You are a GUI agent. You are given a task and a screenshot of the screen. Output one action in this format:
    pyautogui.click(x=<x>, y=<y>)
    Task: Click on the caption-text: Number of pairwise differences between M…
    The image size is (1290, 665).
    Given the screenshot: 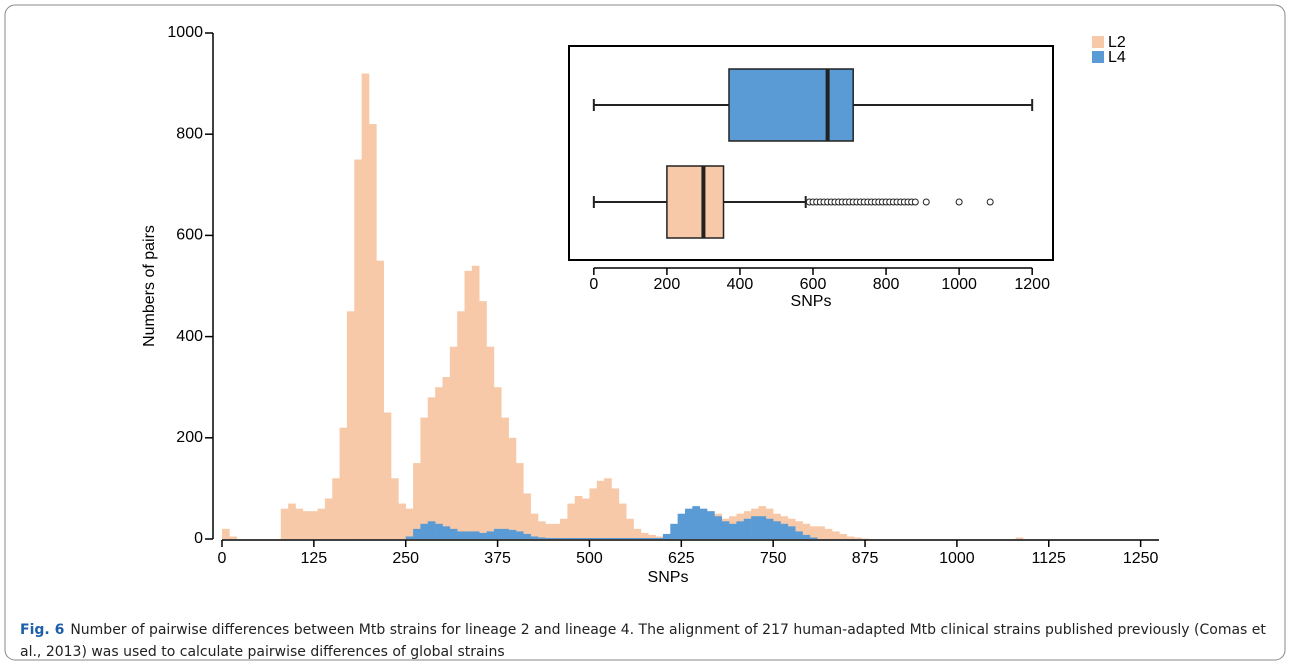 What is the action you would take?
    pyautogui.click(x=643, y=641)
    